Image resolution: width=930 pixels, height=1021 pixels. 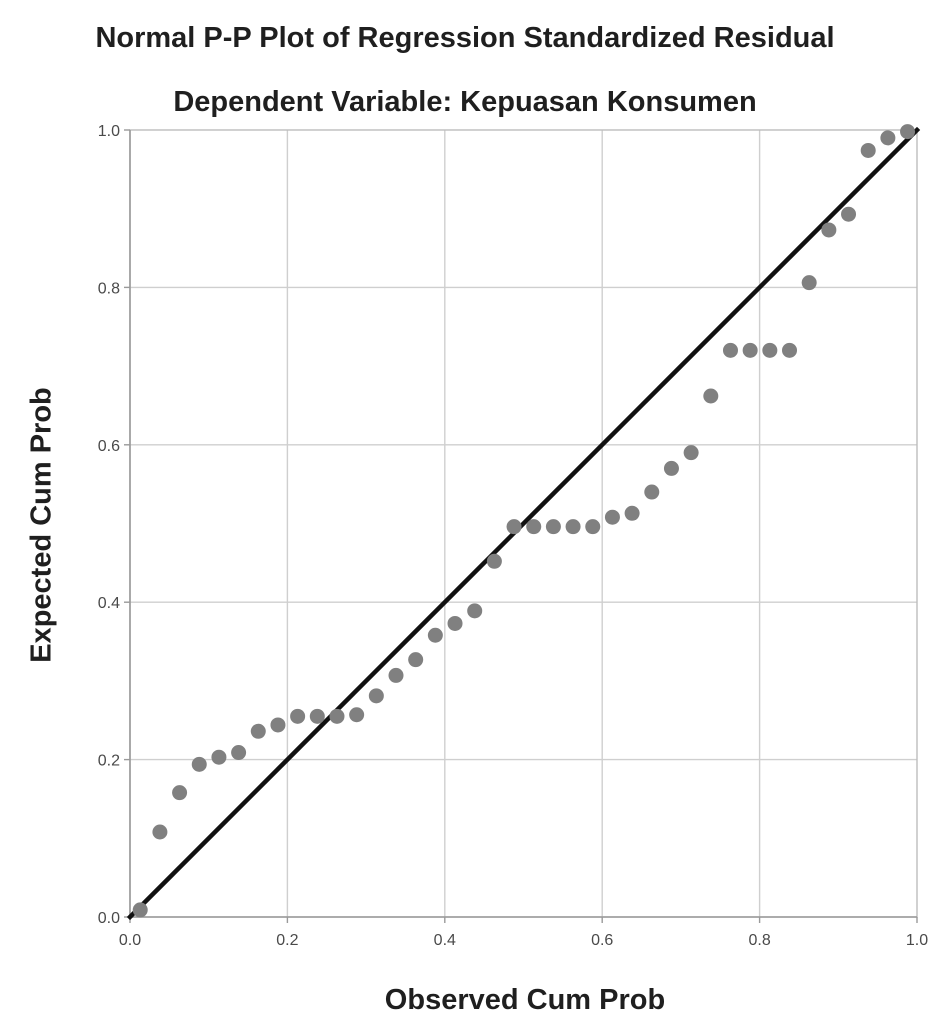 What do you see at coordinates (917, 940) in the screenshot?
I see `x-tick-label-5: 1.0` at bounding box center [917, 940].